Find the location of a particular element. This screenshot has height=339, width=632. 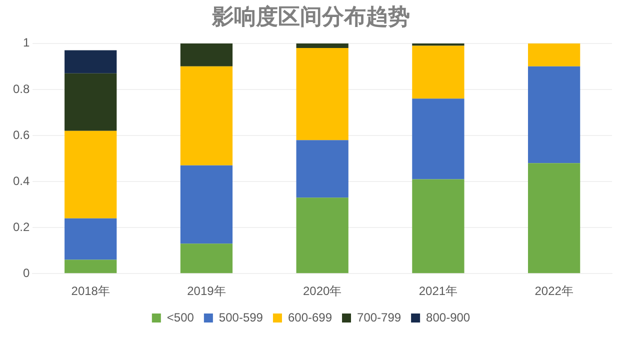

y-tick-label: 0.2 is located at coordinates (21, 227).